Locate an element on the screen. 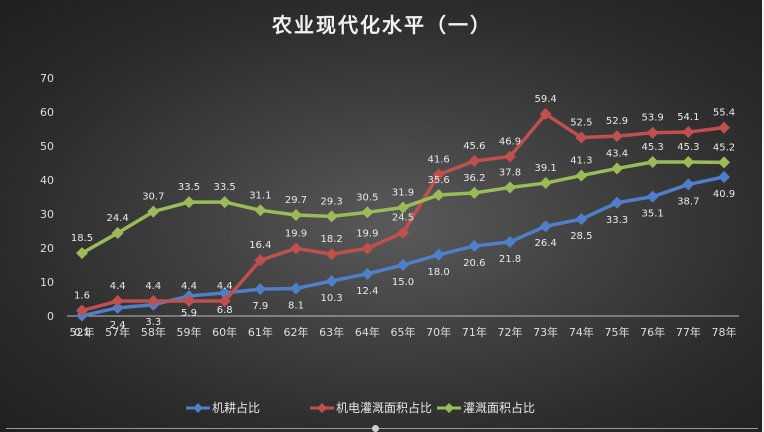 This screenshot has width=764, height=432. data-label: 7.9 is located at coordinates (260, 306).